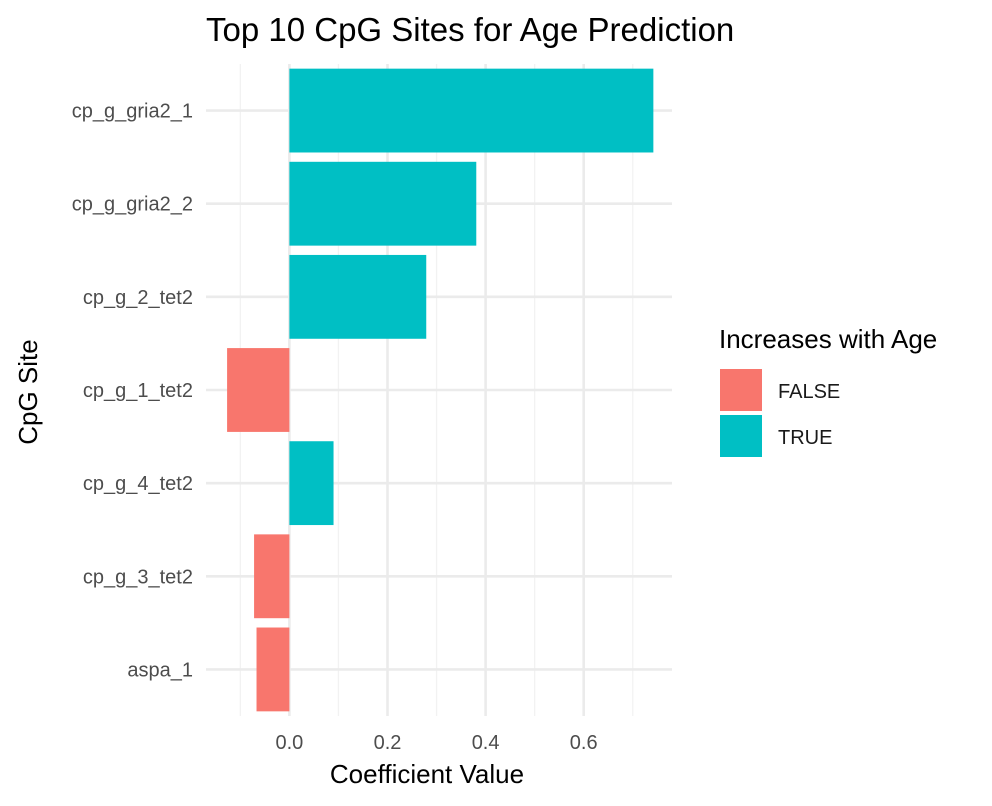 This screenshot has width=992, height=806. I want to click on x-tick-label: 0.0, so click(289, 743).